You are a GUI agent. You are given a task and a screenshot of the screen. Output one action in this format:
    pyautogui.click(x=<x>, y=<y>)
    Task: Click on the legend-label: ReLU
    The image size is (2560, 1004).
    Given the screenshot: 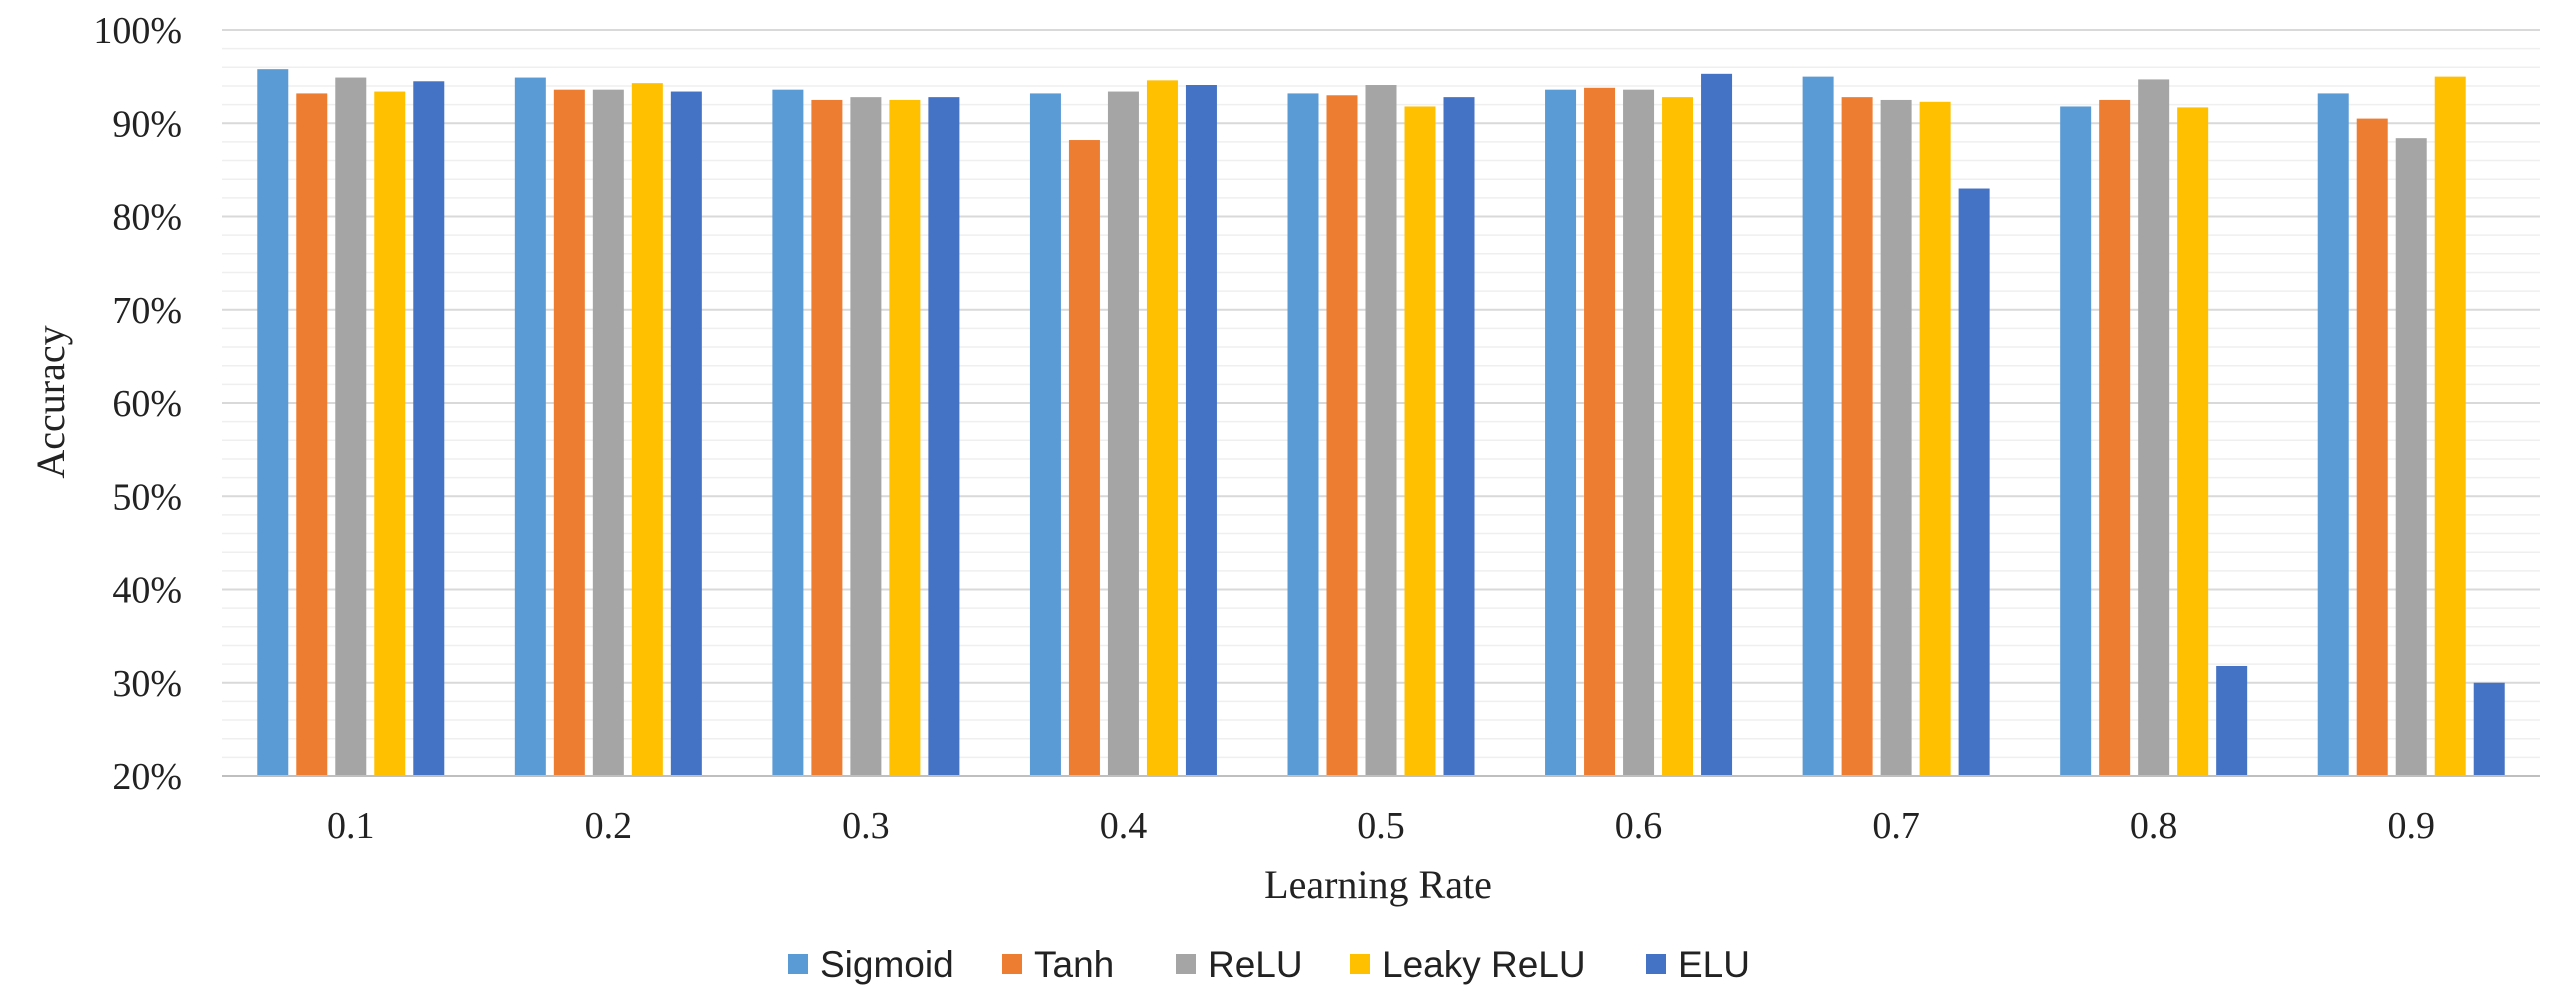 What is the action you would take?
    pyautogui.click(x=1255, y=964)
    